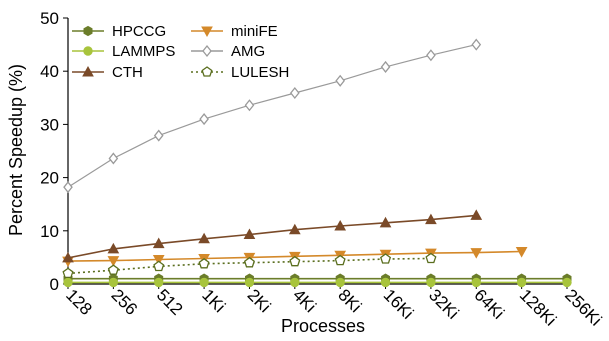 This screenshot has width=609, height=341. Describe the element at coordinates (443, 303) in the screenshot. I see `x-tick-label: 32Ki` at that location.